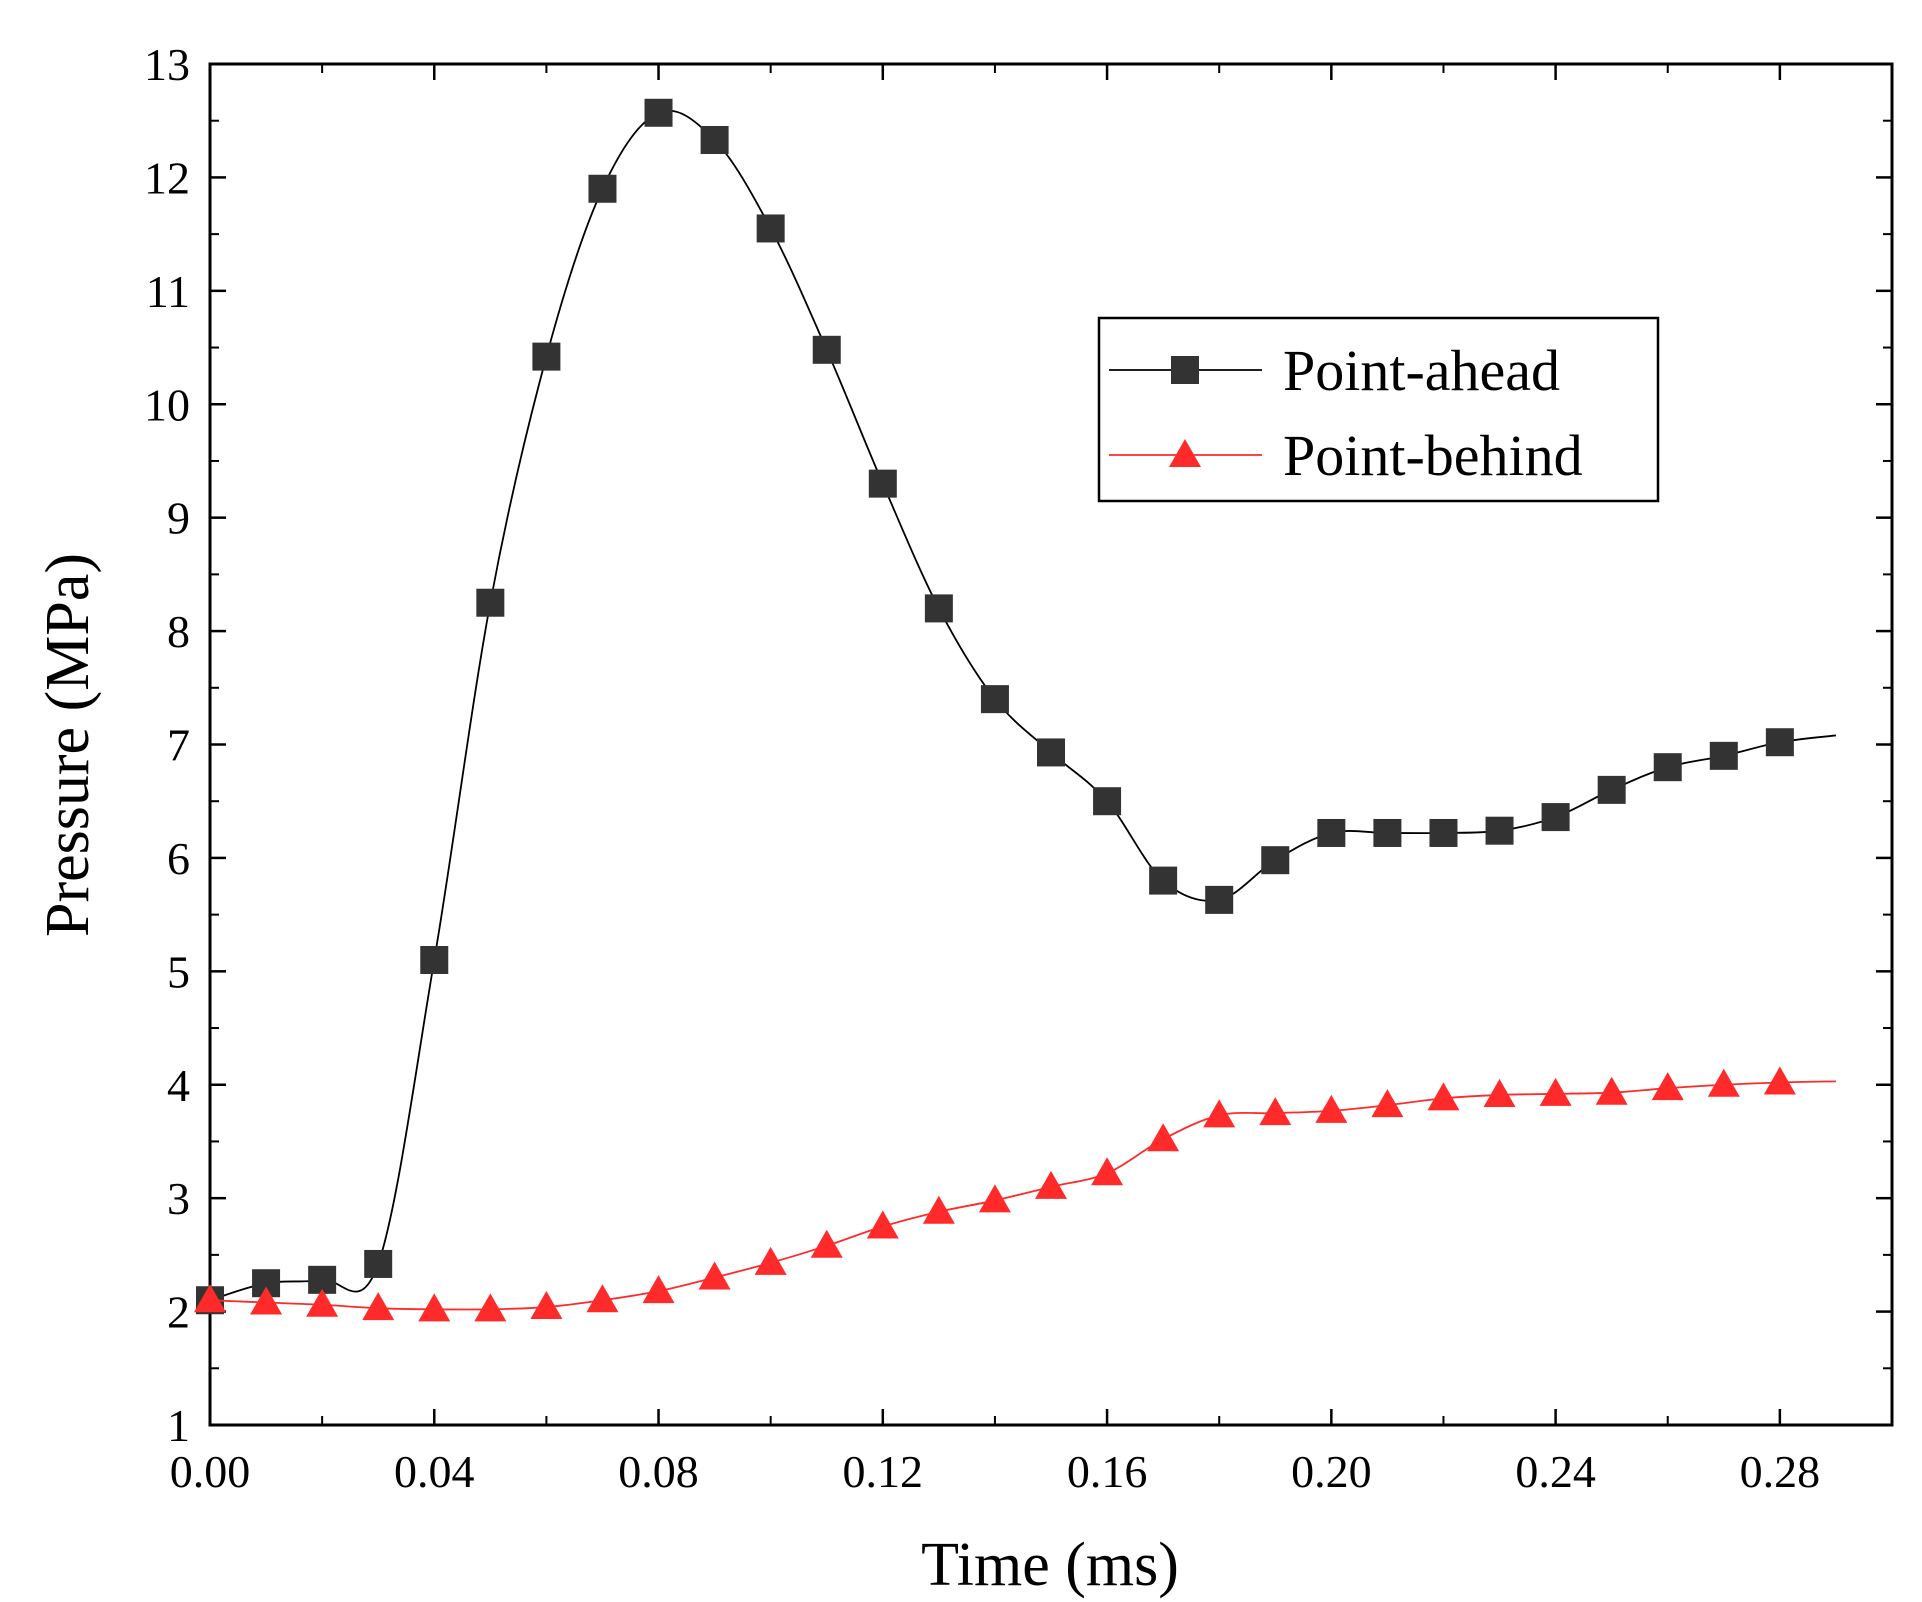  What do you see at coordinates (167, 64) in the screenshot?
I see `y-tick-label: 13` at bounding box center [167, 64].